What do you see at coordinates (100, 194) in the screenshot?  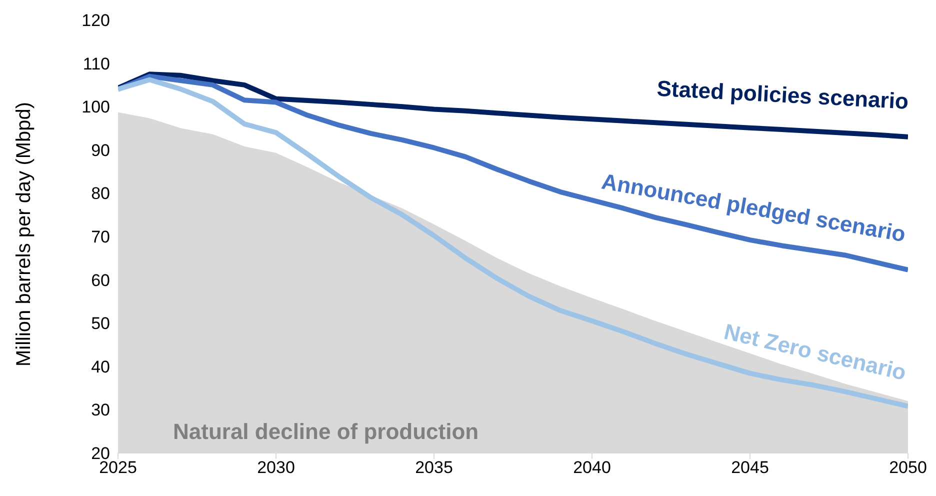 I see `y-tick-label: 80` at bounding box center [100, 194].